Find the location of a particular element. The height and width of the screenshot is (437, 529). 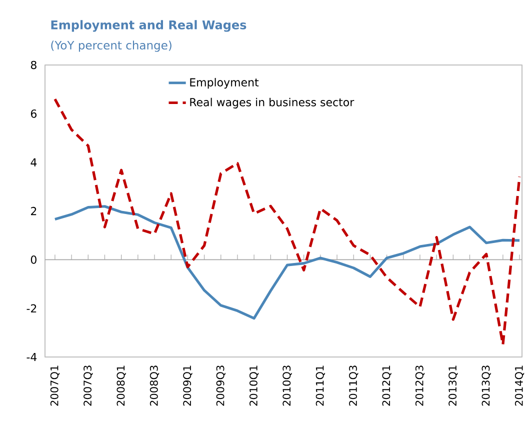

y-tick-label: -4 is located at coordinates (31, 357).